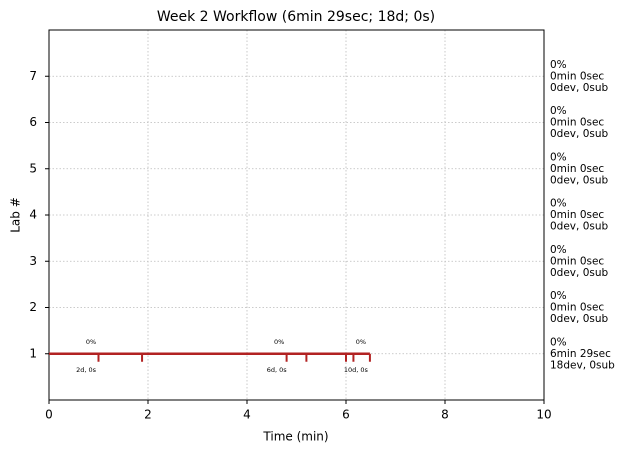 The height and width of the screenshot is (453, 627). Describe the element at coordinates (445, 415) in the screenshot. I see `x-tick-label: 8` at that location.